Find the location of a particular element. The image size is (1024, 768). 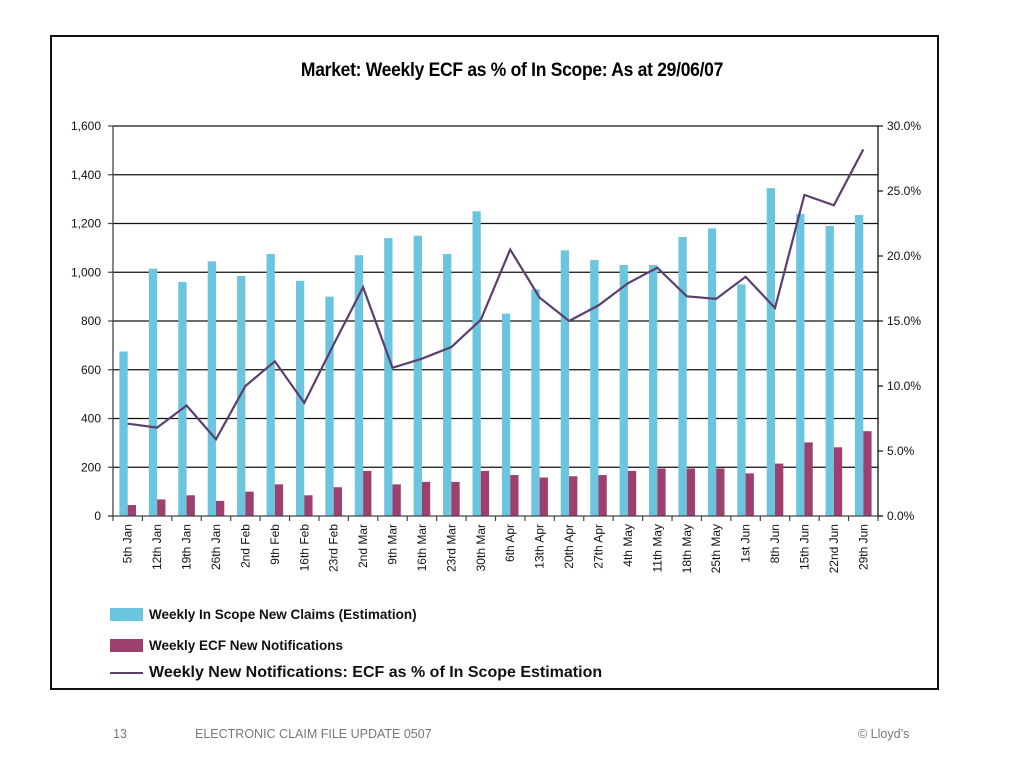

x-tick-label: 15th Jun is located at coordinates (804, 547).